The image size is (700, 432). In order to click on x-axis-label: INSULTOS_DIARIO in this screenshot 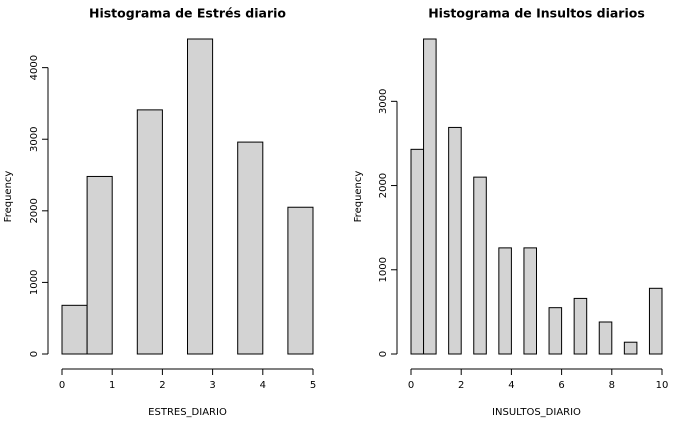, I will do `click(536, 412)`.